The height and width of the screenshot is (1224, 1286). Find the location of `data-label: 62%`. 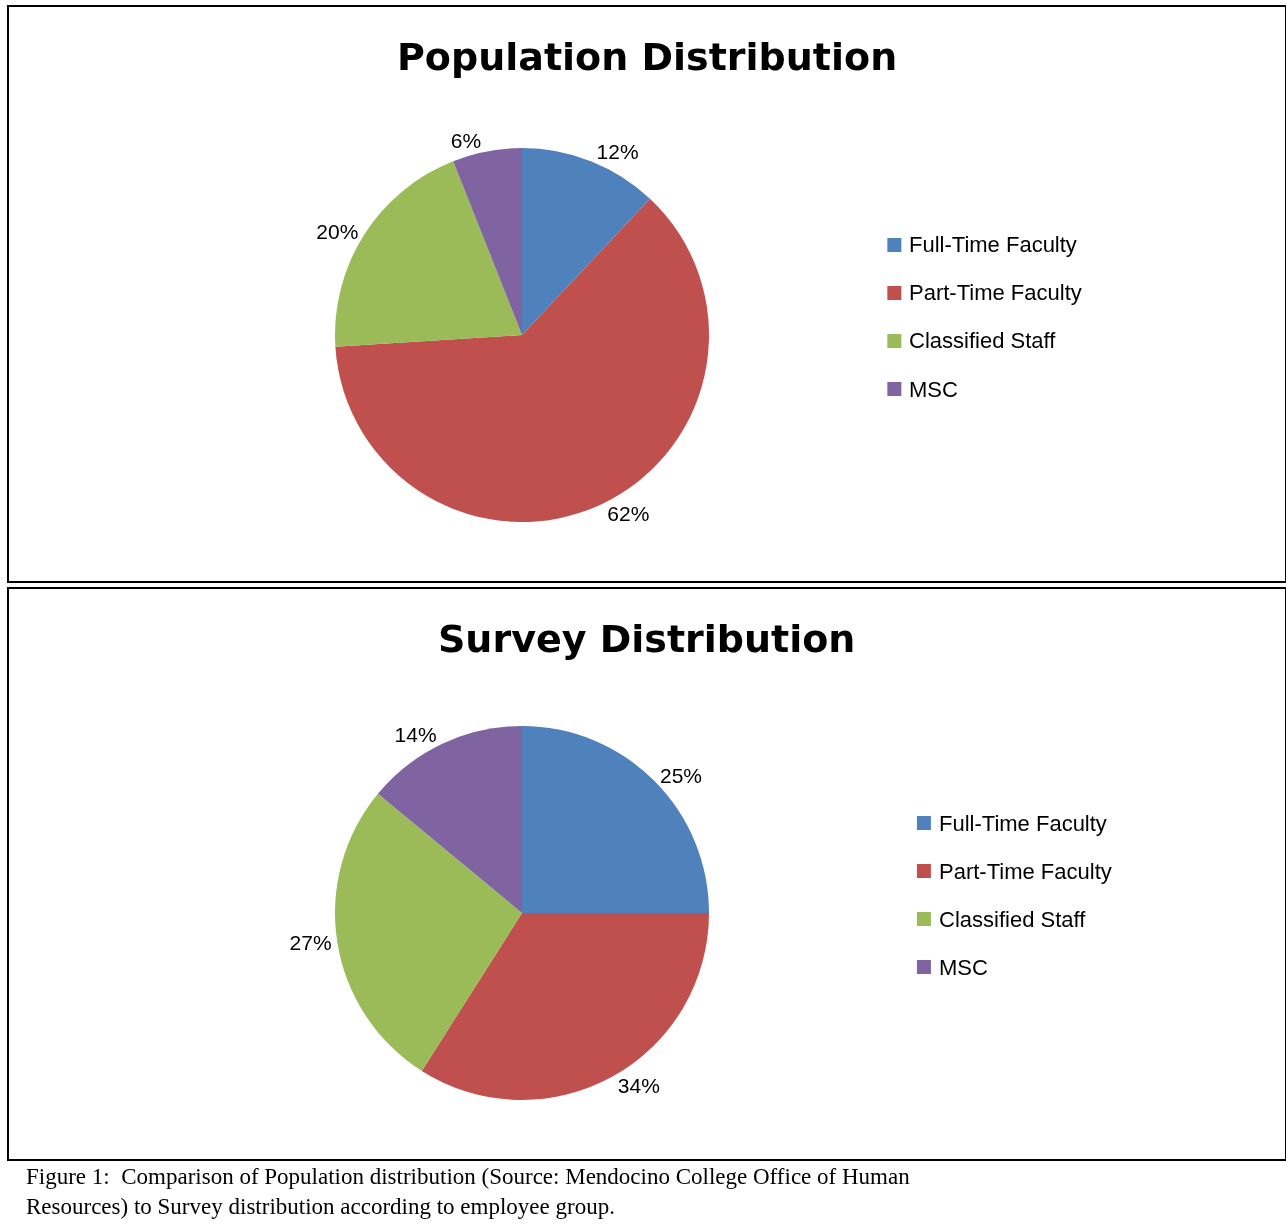

data-label: 62% is located at coordinates (628, 514).